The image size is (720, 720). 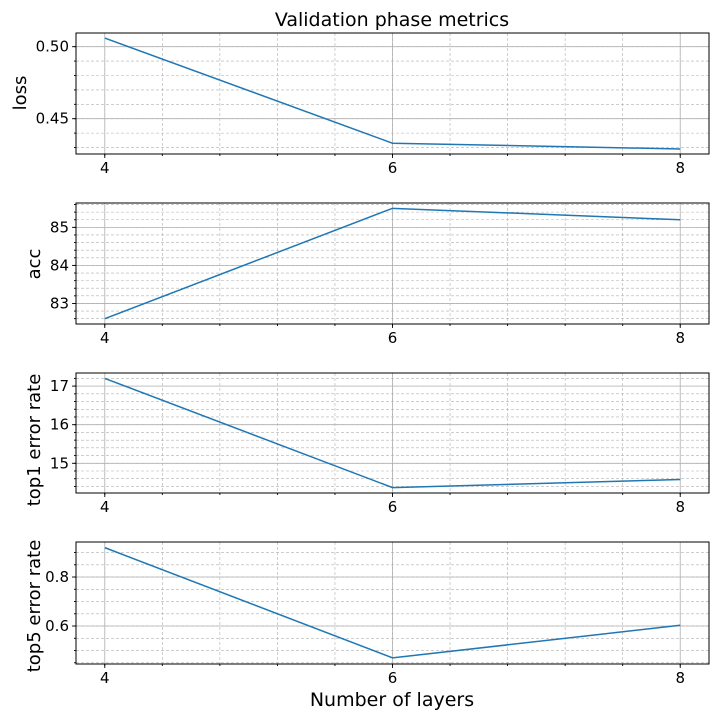 I want to click on figure-title: Validation phase metrics, so click(x=392, y=20).